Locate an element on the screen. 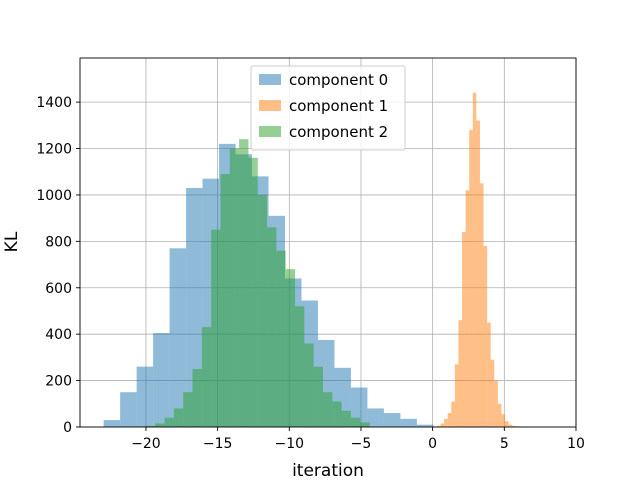 This screenshot has width=640, height=480. y-tick-label-6: 1200 is located at coordinates (54, 150).